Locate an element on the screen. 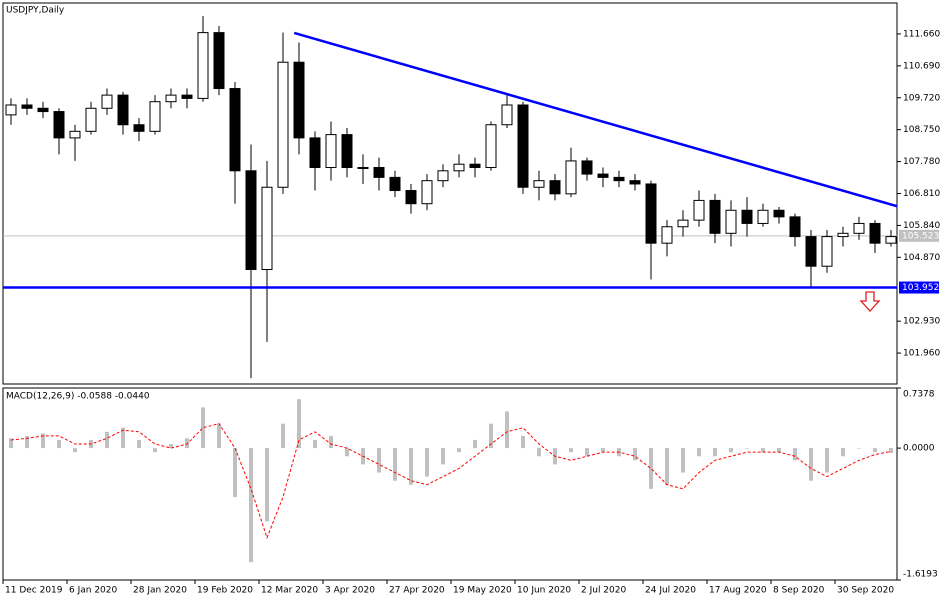  y-tick-label: 106.810 is located at coordinates (921, 194).